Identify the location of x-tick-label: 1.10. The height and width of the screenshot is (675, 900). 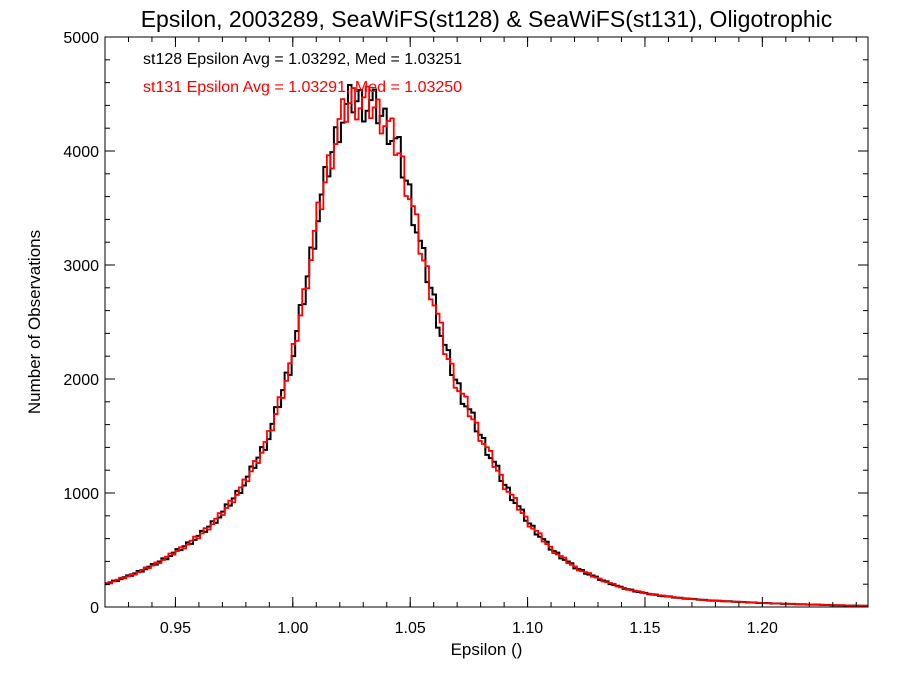
(527, 628).